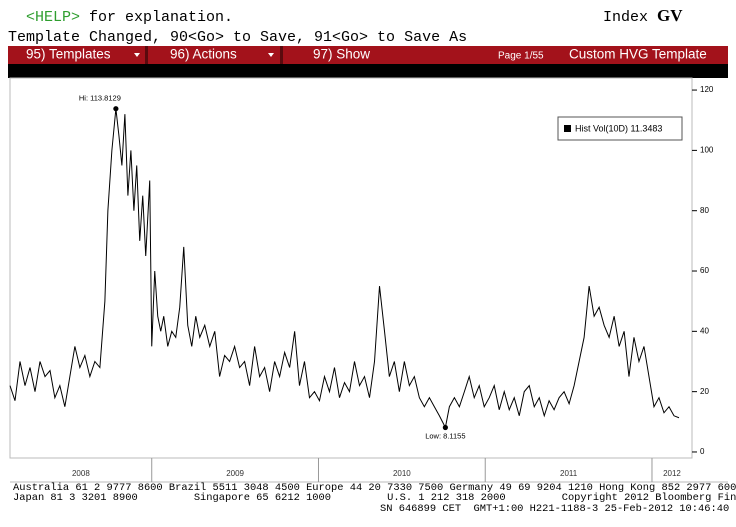 This screenshot has height=527, width=736. What do you see at coordinates (53, 17) in the screenshot?
I see `help-key: <HELP>` at bounding box center [53, 17].